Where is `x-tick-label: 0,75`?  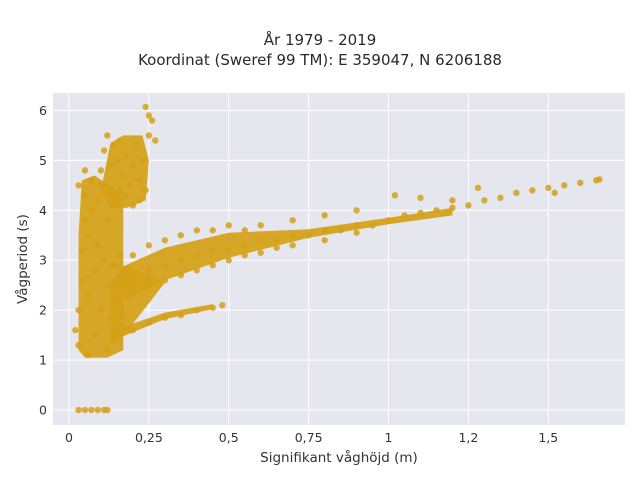
x-tick-label: 0,75 is located at coordinates (309, 437).